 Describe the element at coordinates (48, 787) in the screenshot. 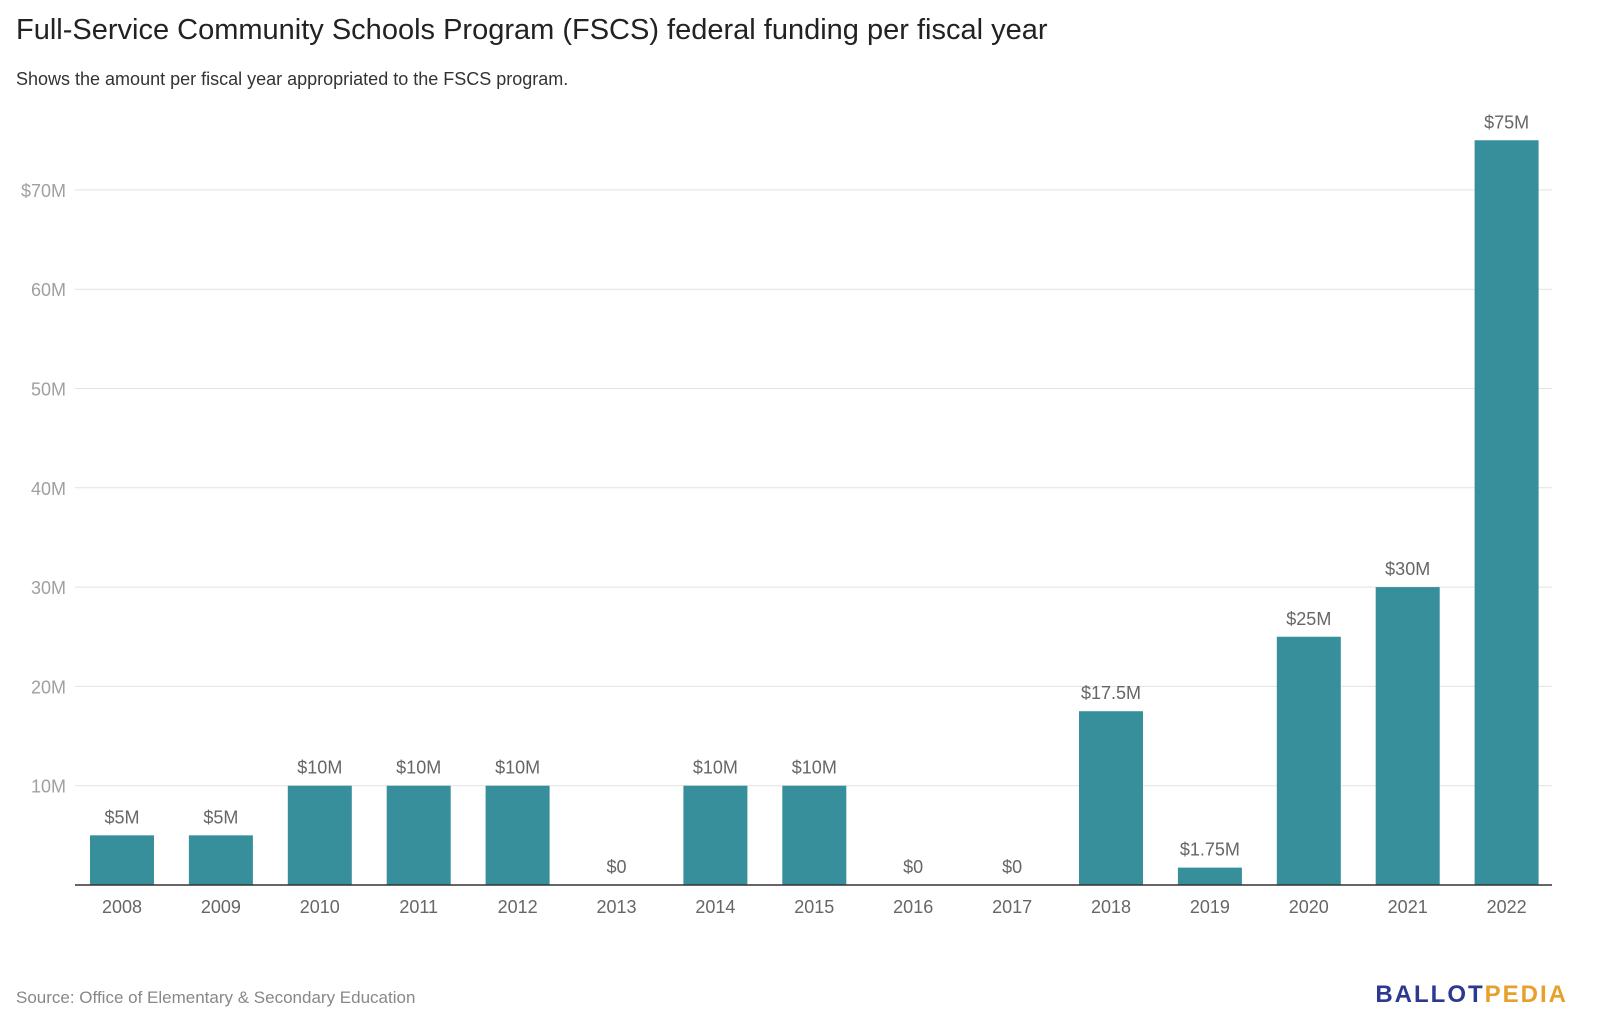

I see `y-tick-label: 10M` at that location.